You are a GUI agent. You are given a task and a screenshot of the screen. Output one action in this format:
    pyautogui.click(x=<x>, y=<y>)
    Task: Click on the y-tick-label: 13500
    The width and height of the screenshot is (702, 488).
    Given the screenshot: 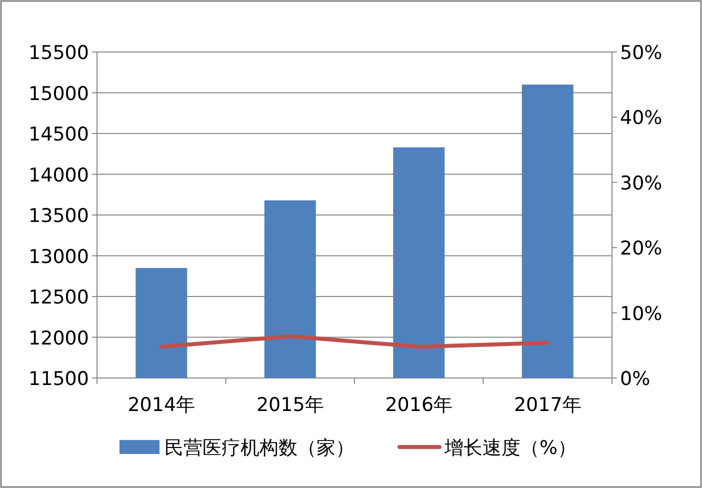 What is the action you would take?
    pyautogui.click(x=58, y=216)
    